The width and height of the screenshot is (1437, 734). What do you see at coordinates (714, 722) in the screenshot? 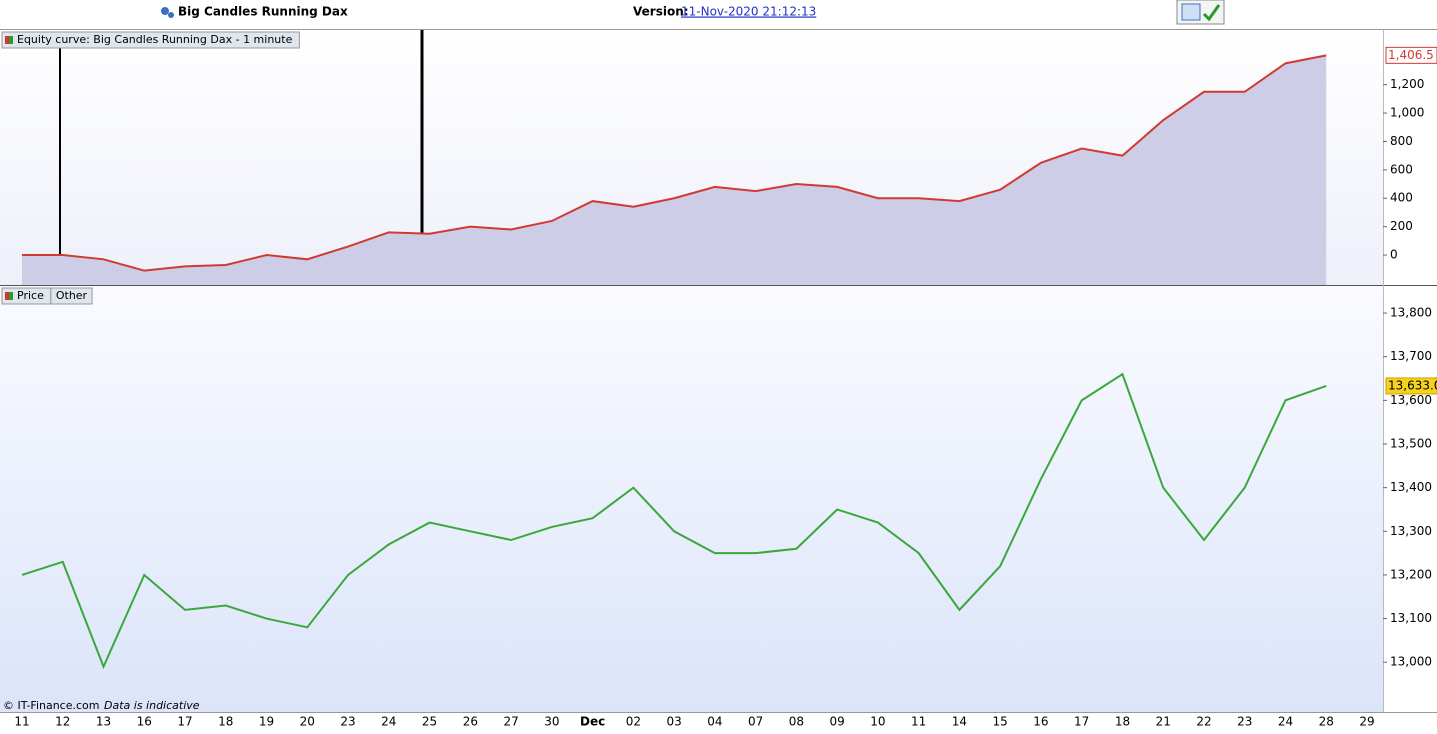
I see `x-tick-label: 04` at bounding box center [714, 722].